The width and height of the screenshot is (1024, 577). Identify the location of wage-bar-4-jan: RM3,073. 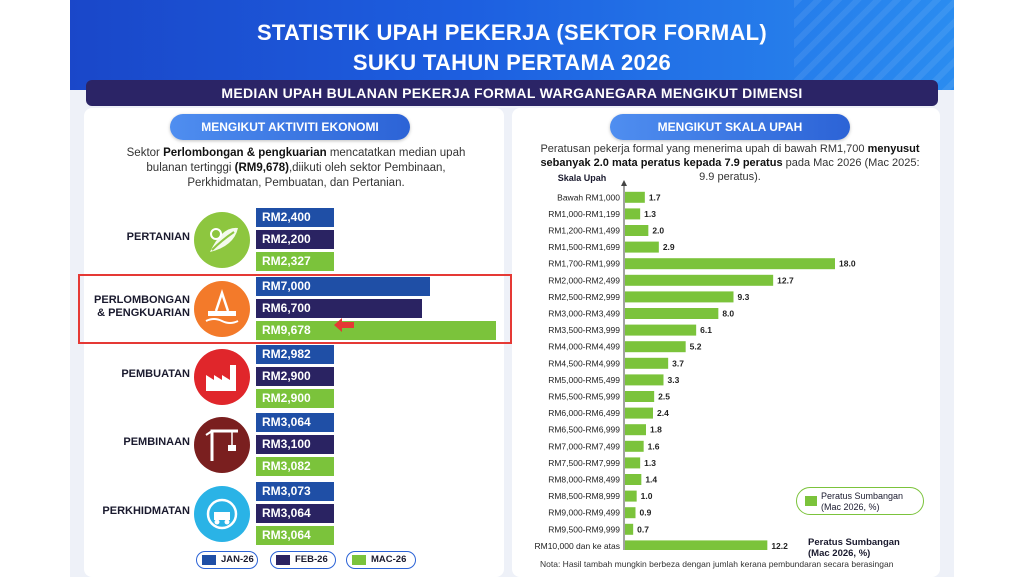
(295, 491).